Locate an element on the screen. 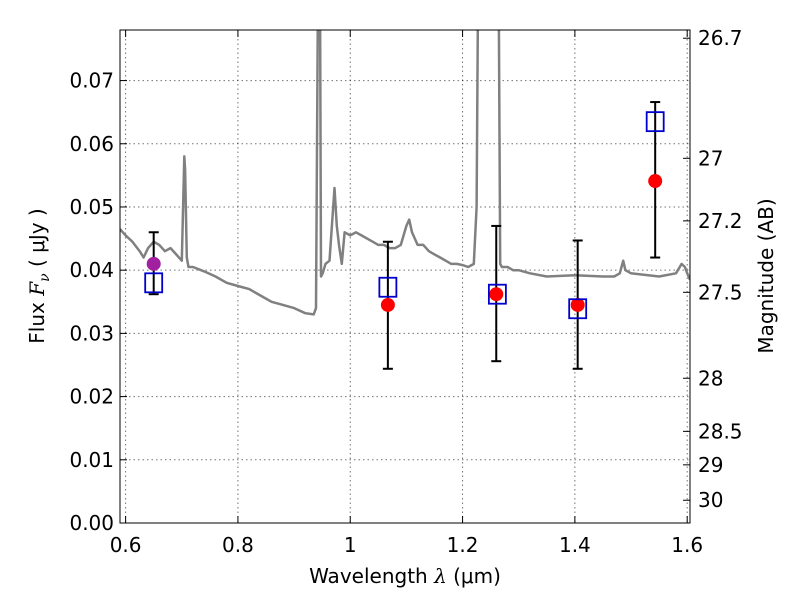  y2-tick-label: 28 is located at coordinates (710, 378).